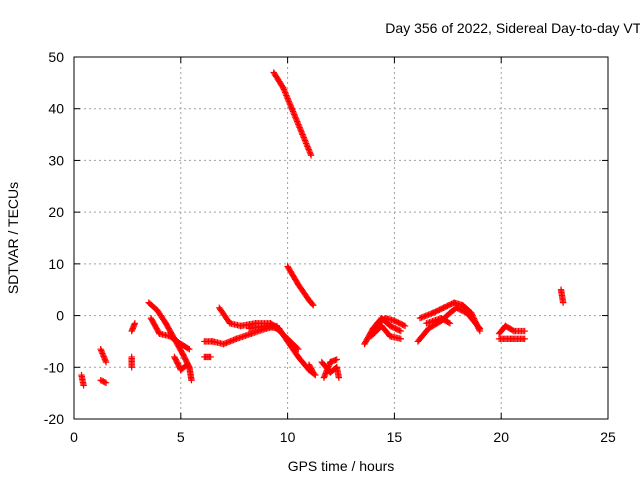 The height and width of the screenshot is (480, 640). I want to click on y-tick-label: 20, so click(56, 212).